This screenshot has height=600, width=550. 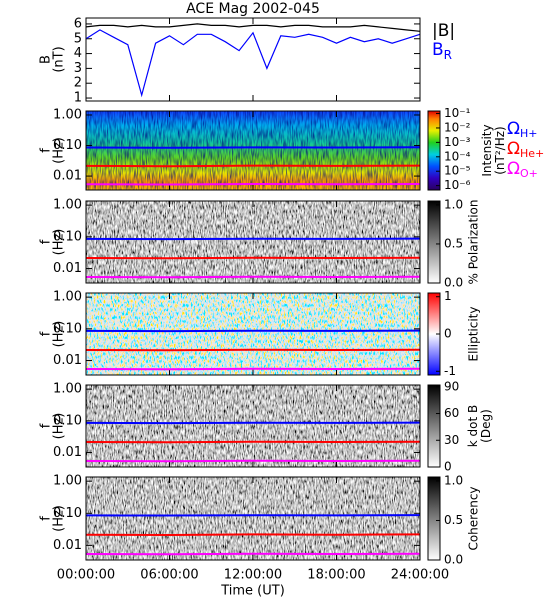 I want to click on colorbar-tick-label: 10⁻¹, so click(x=457, y=113).